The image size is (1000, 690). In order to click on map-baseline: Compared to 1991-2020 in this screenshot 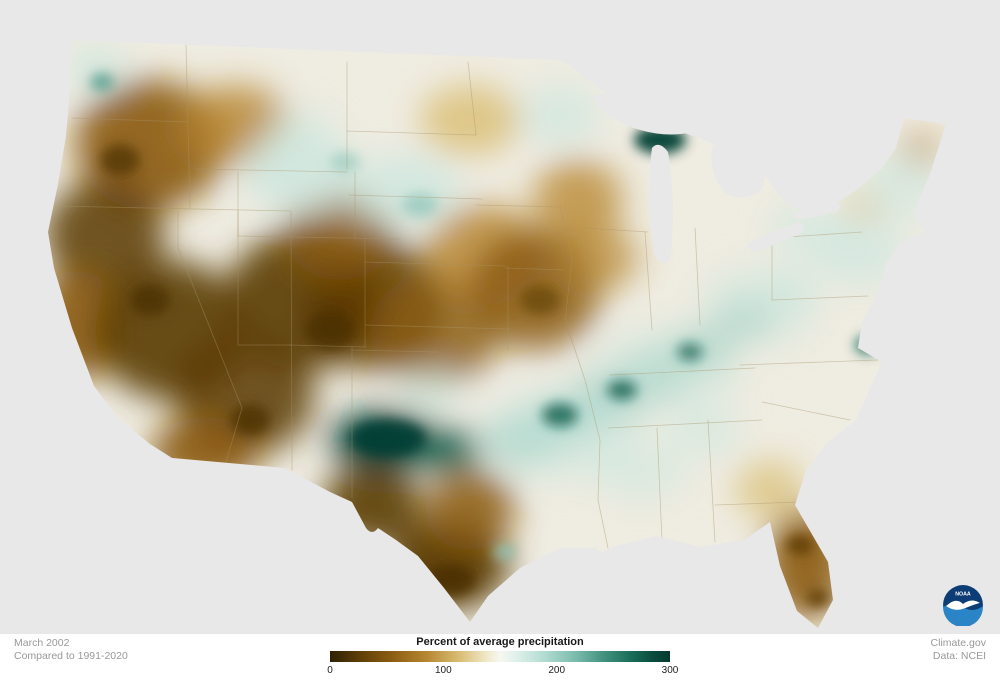, I will do `click(71, 656)`.